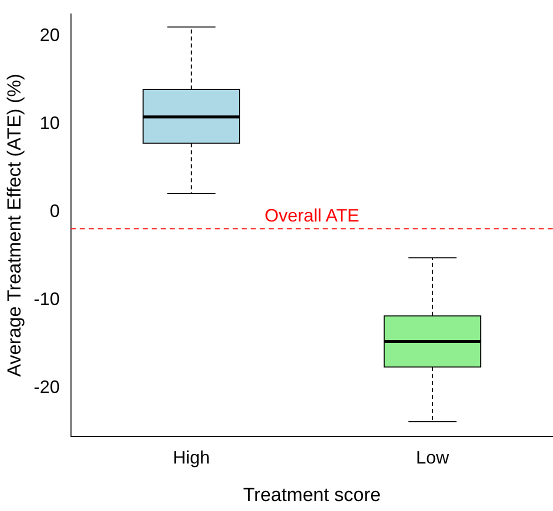 This screenshot has width=553, height=511. What do you see at coordinates (47, 387) in the screenshot?
I see `y-tick-label: -20` at bounding box center [47, 387].